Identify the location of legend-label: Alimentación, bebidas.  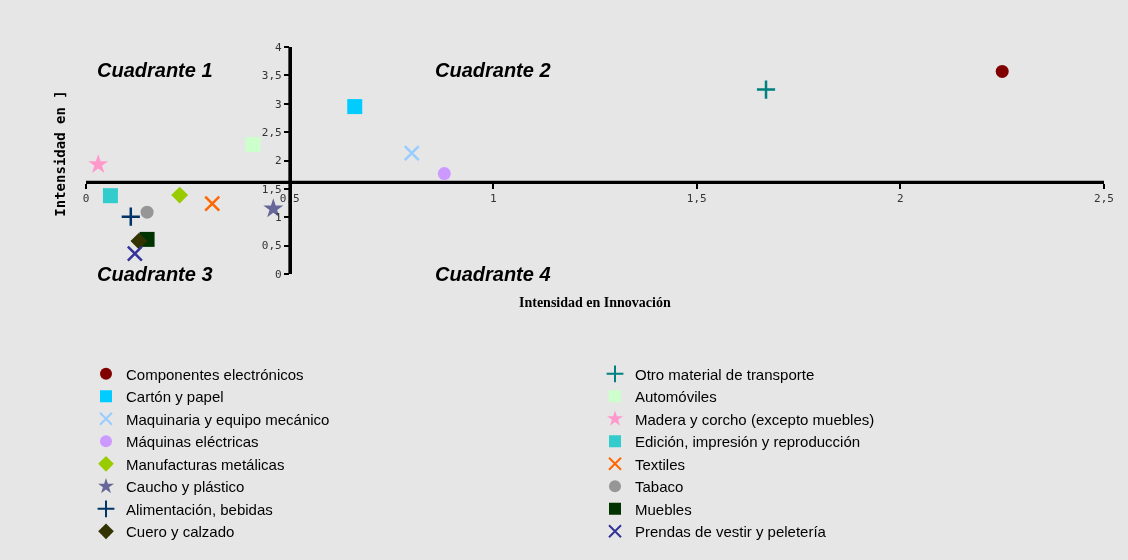
(199, 509).